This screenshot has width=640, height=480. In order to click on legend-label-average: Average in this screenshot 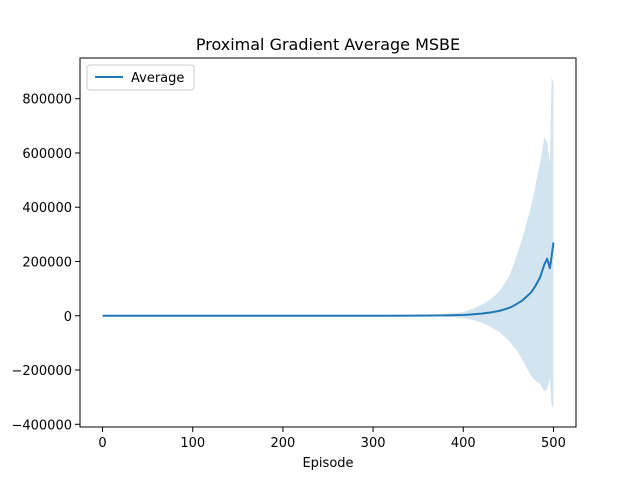, I will do `click(157, 78)`.